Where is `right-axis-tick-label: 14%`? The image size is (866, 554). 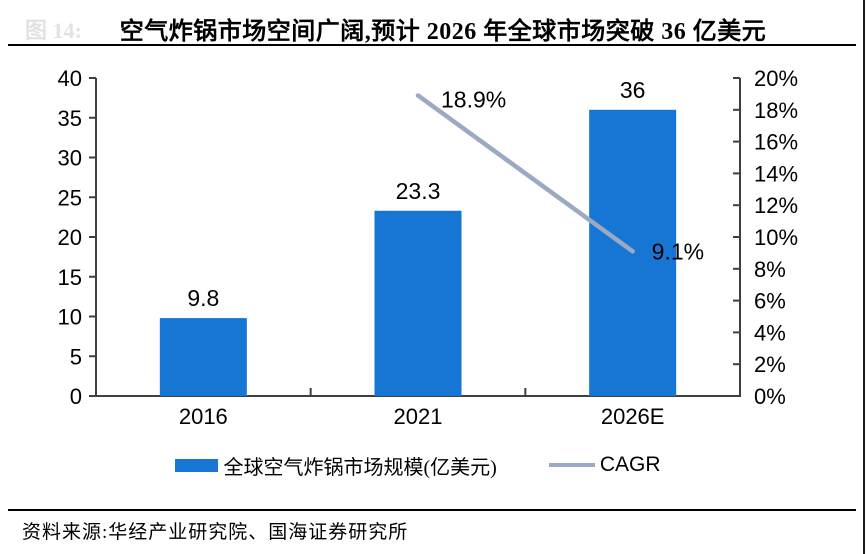 right-axis-tick-label: 14% is located at coordinates (776, 173).